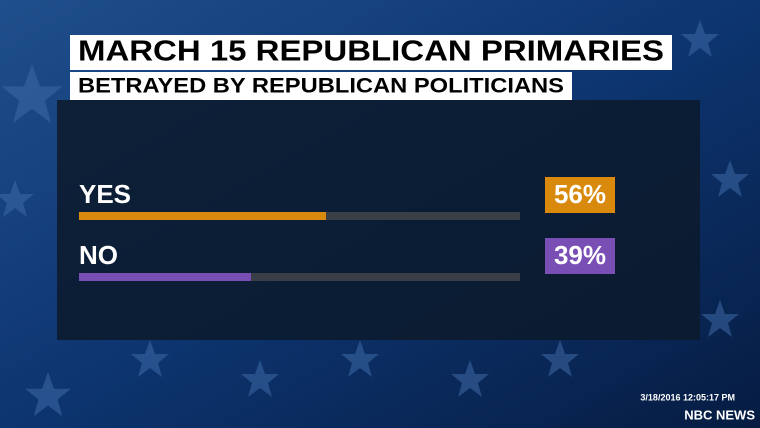  Describe the element at coordinates (299, 277) in the screenshot. I see `bar-track` at that location.